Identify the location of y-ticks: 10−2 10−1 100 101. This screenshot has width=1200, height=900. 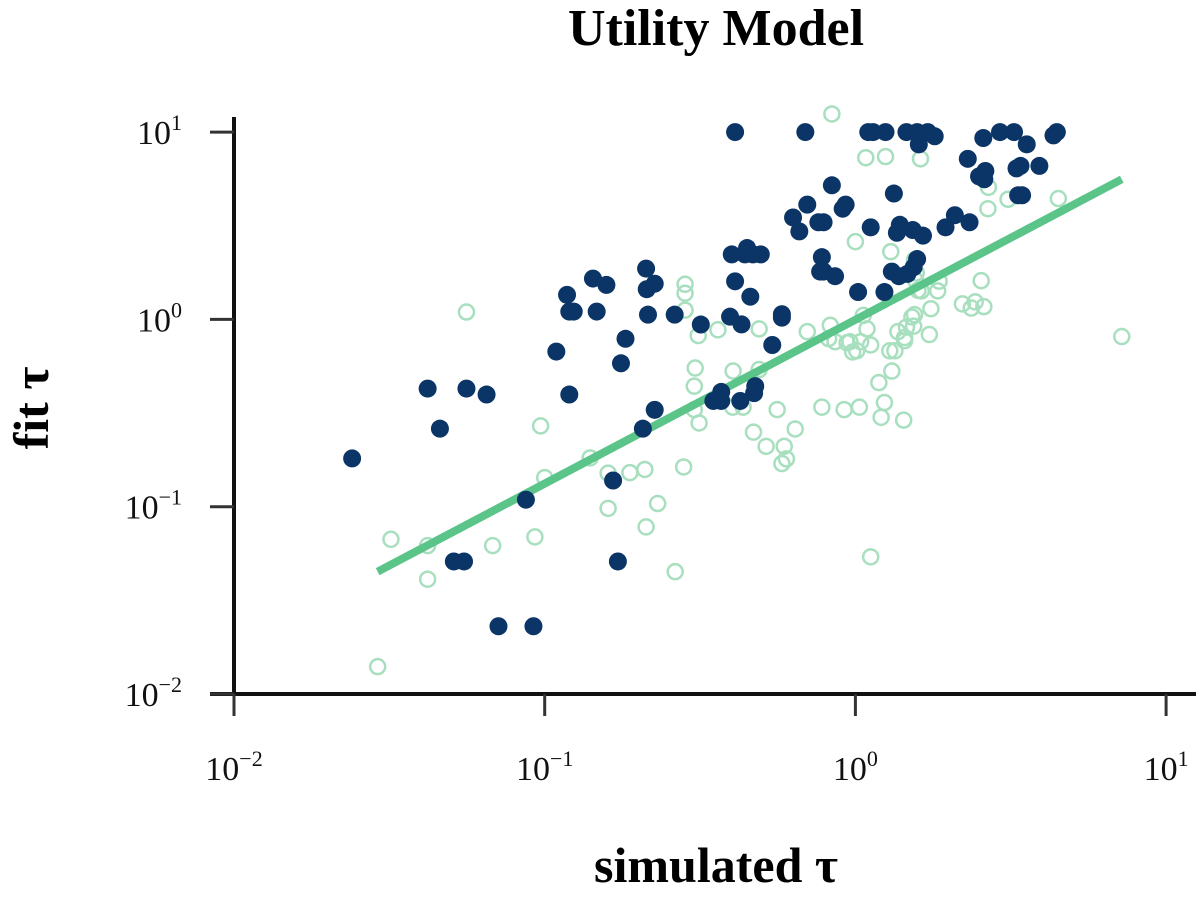
(179, 412).